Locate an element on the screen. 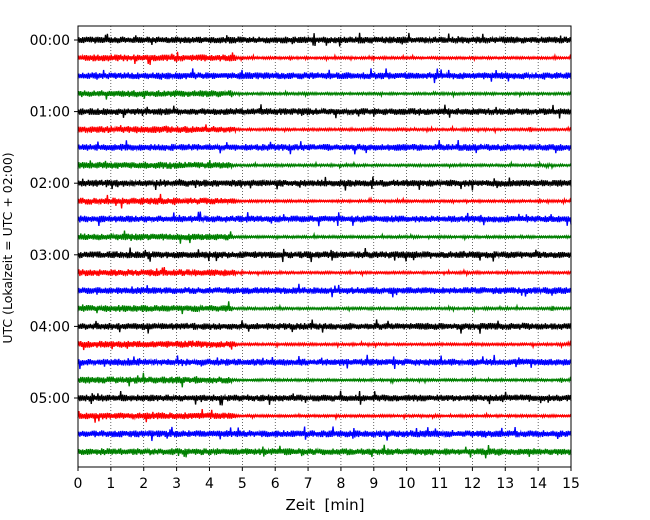 The image size is (650, 520). x-tick-label: 0 is located at coordinates (78, 484).